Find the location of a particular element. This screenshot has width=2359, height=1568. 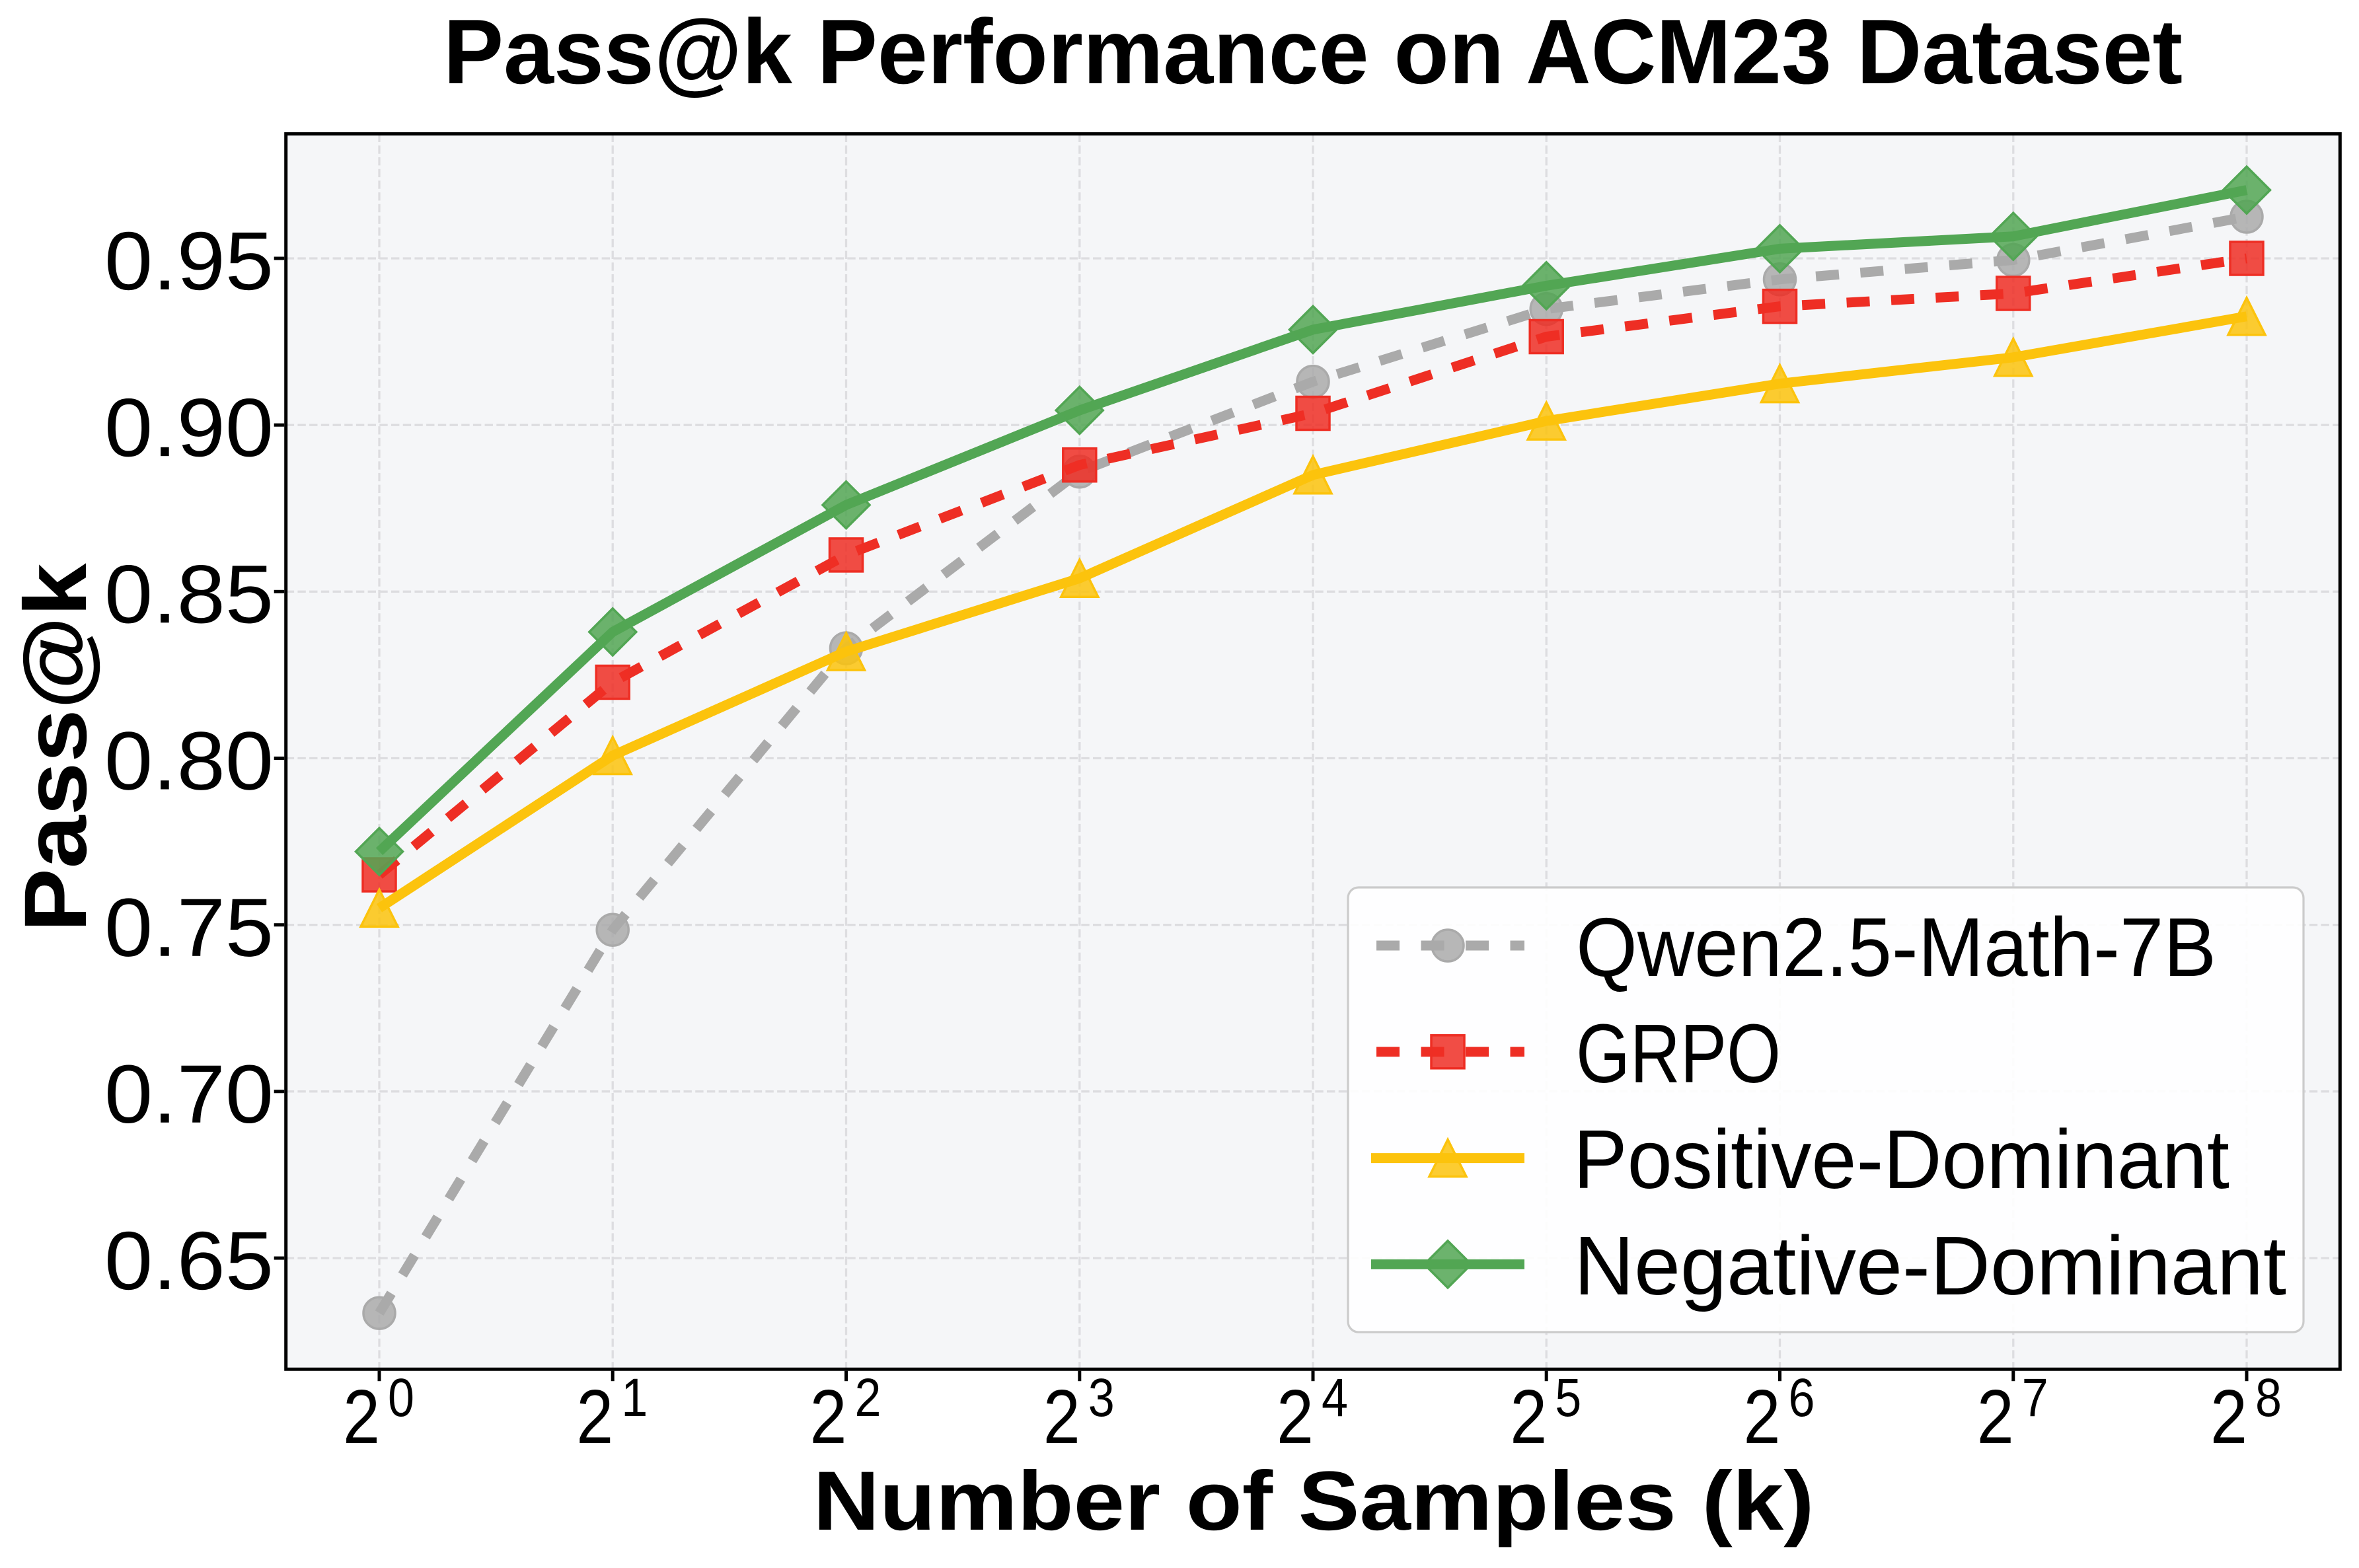

svg-text: 0.70 is located at coordinates (189, 1094).